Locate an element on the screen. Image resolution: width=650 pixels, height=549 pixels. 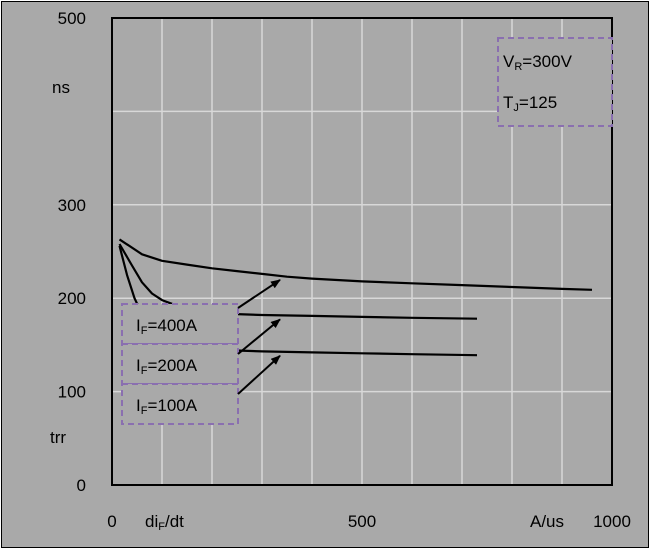
y-axis-unit: ns is located at coordinates (61, 87).